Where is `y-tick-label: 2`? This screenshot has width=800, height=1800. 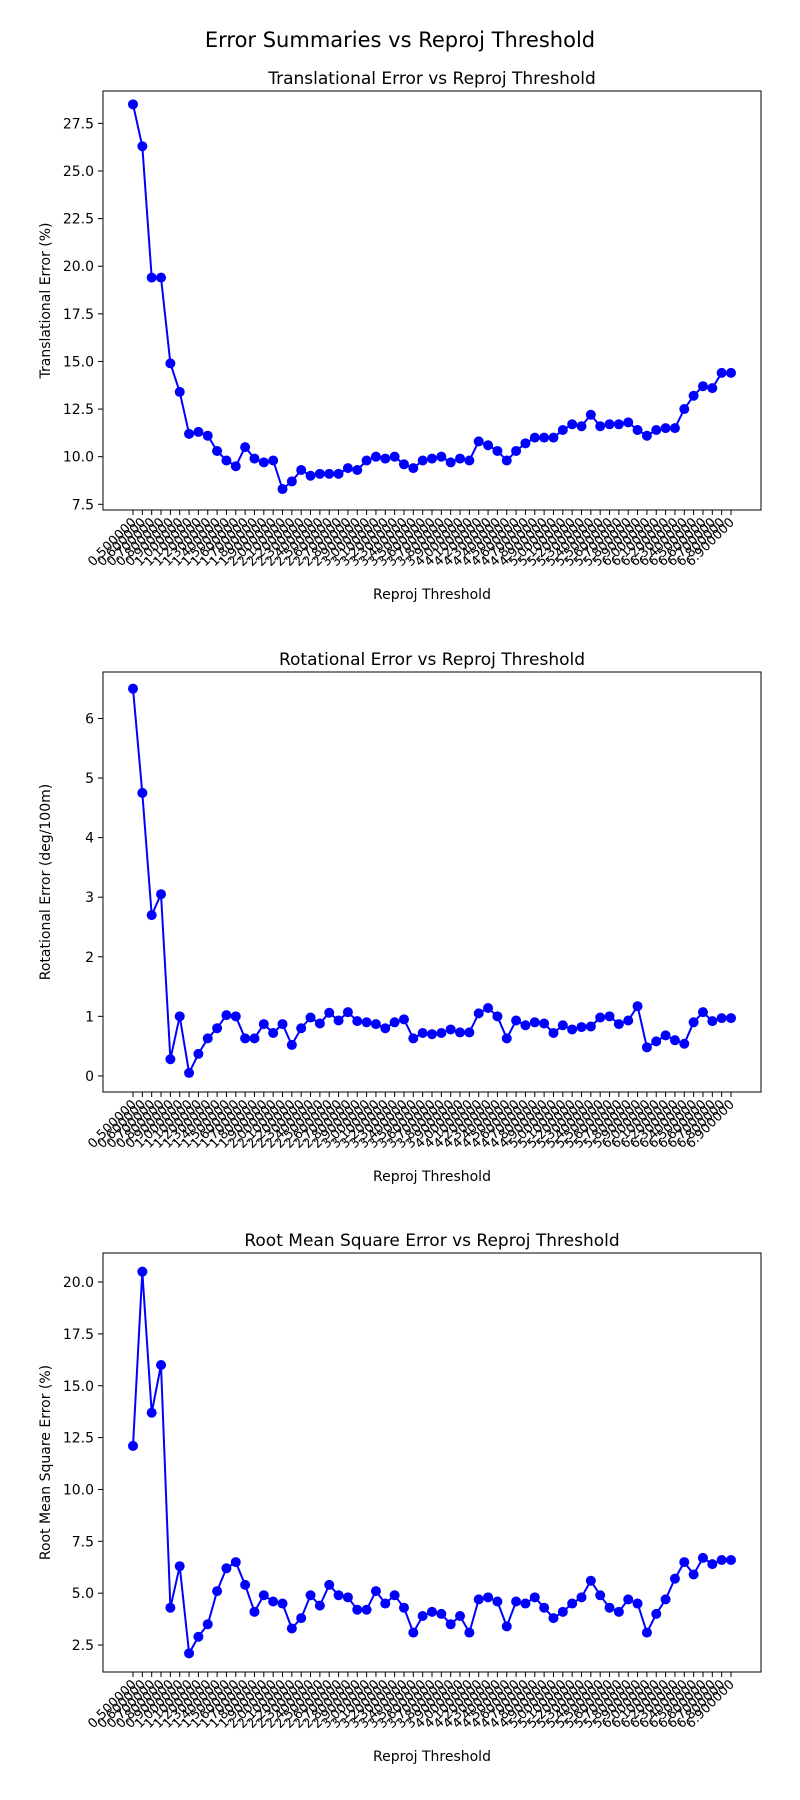
y-tick-label: 2 is located at coordinates (89, 958).